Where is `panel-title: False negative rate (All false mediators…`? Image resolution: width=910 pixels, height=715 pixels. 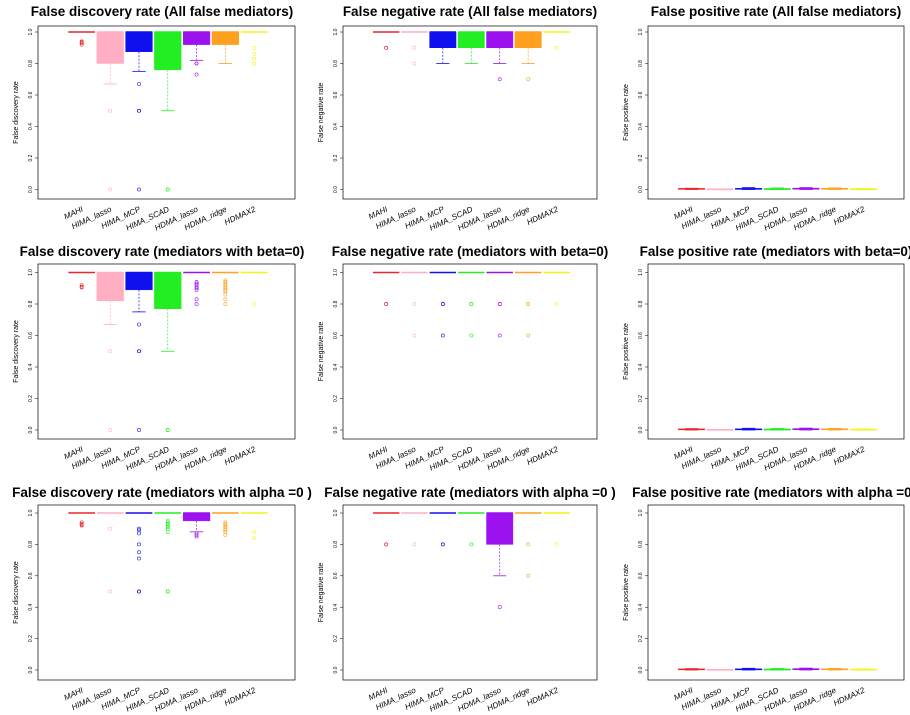
panel-title: False negative rate (All false mediators… is located at coordinates (470, 11).